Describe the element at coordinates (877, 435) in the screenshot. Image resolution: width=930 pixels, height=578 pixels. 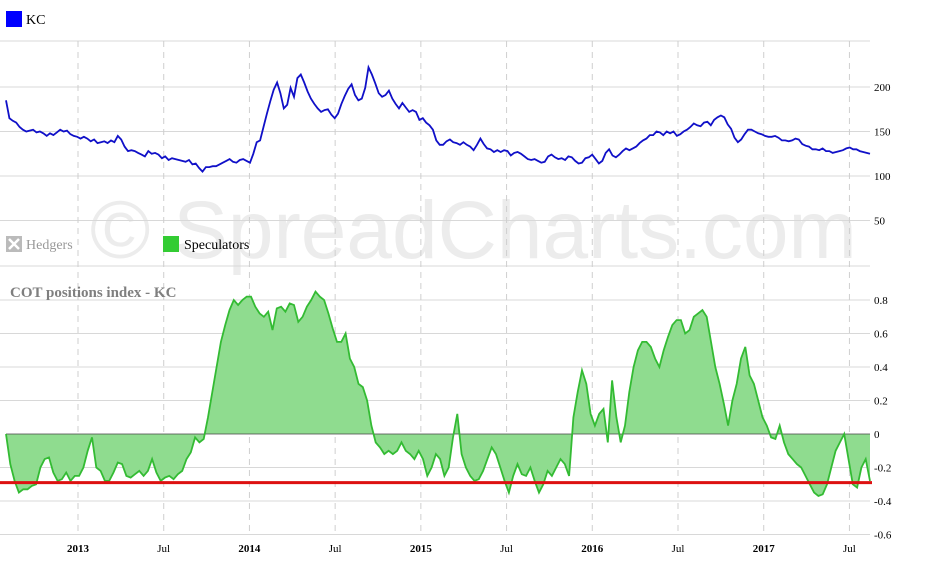
I see `index-y-tick-label: 0` at that location.